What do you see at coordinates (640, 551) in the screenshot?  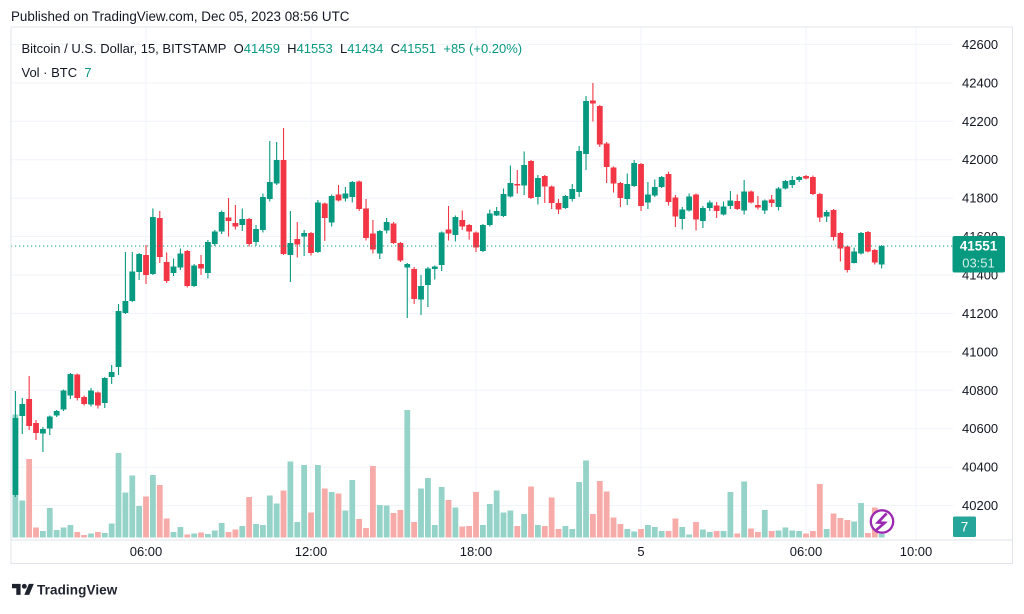 I see `svg-text: 5` at bounding box center [640, 551].